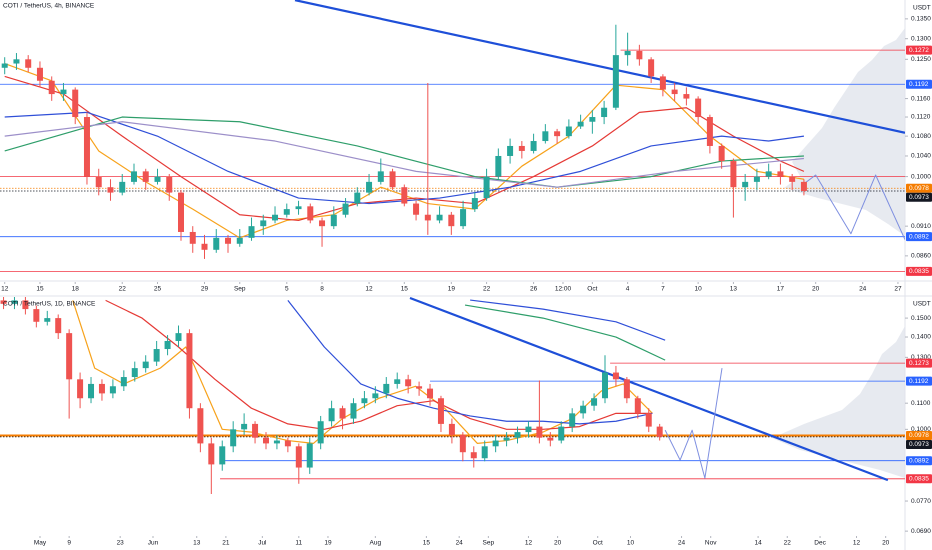  What do you see at coordinates (919, 479) in the screenshot?
I see `price-tag-label: 0.0835` at bounding box center [919, 479].